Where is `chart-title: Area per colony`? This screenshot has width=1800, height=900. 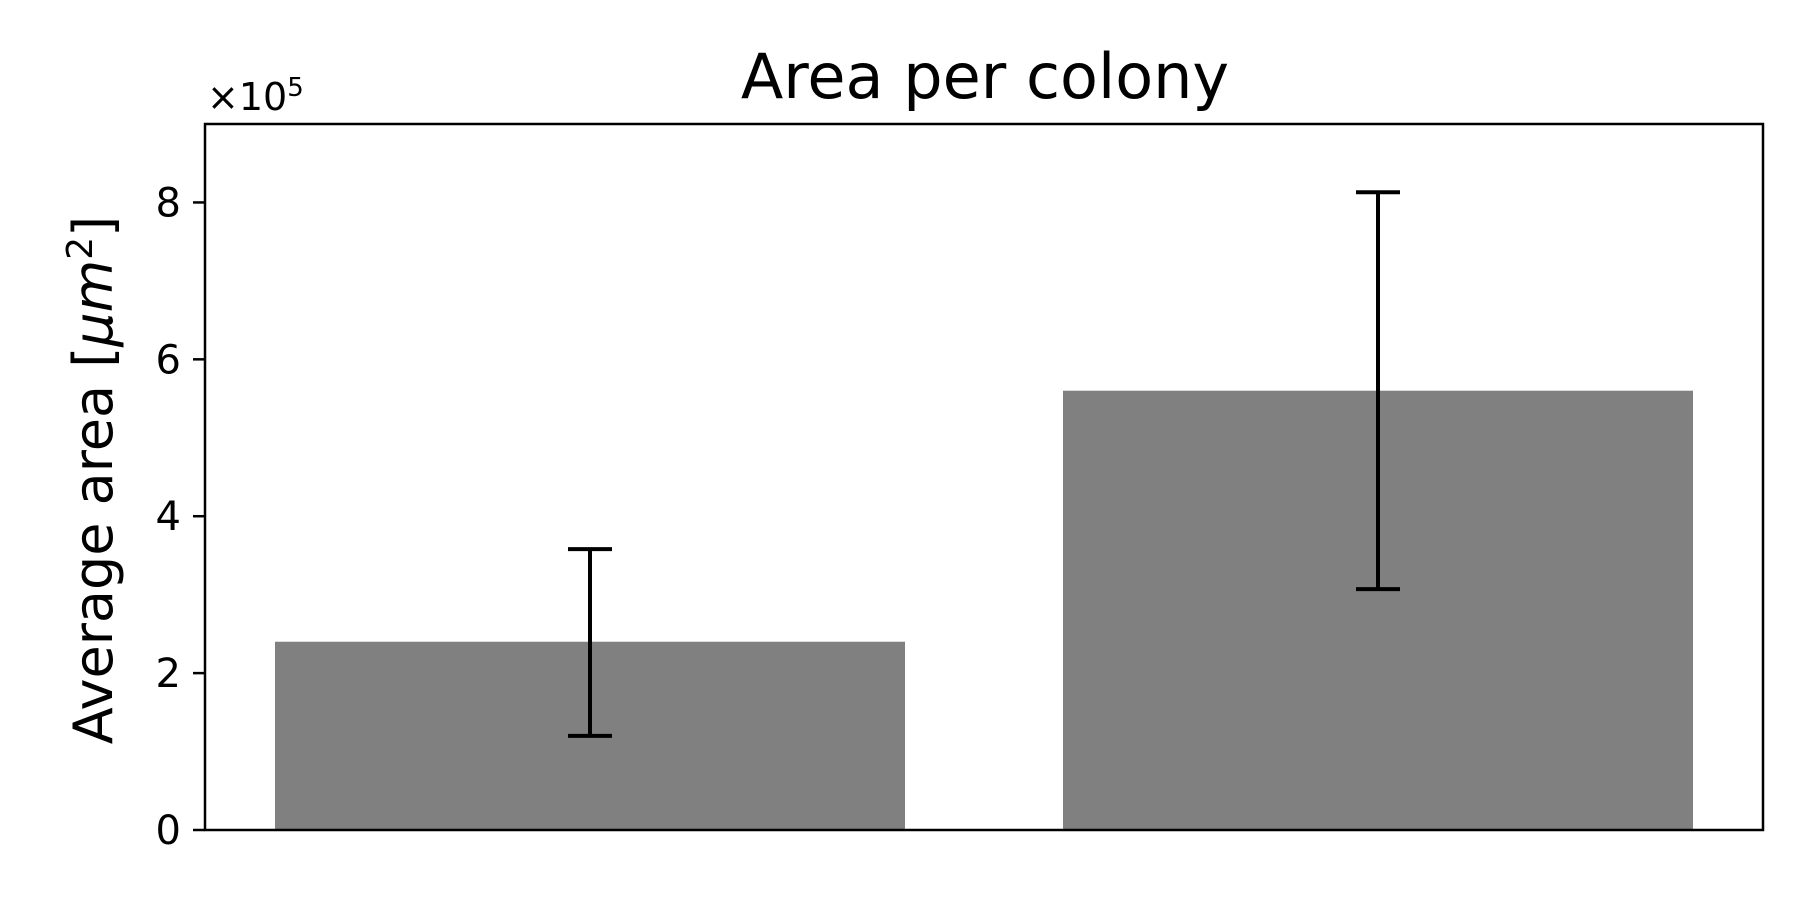 chart-title: Area per colony is located at coordinates (985, 76).